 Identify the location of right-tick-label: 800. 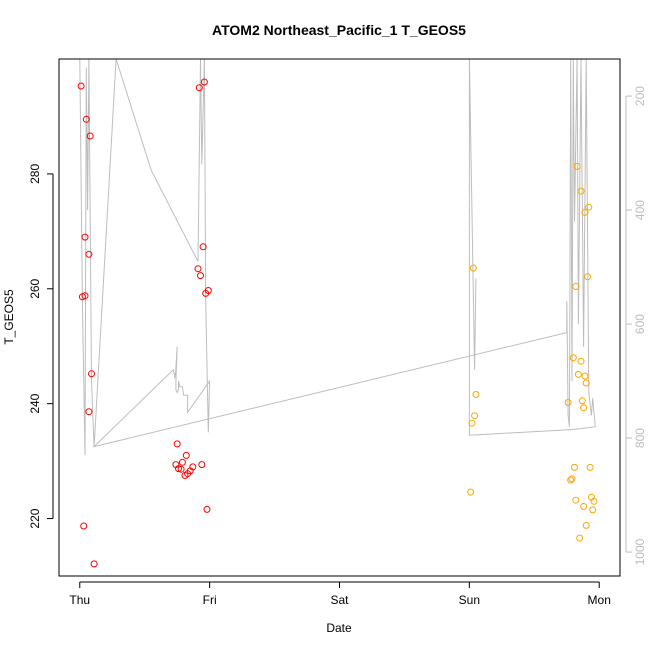
(640, 438).